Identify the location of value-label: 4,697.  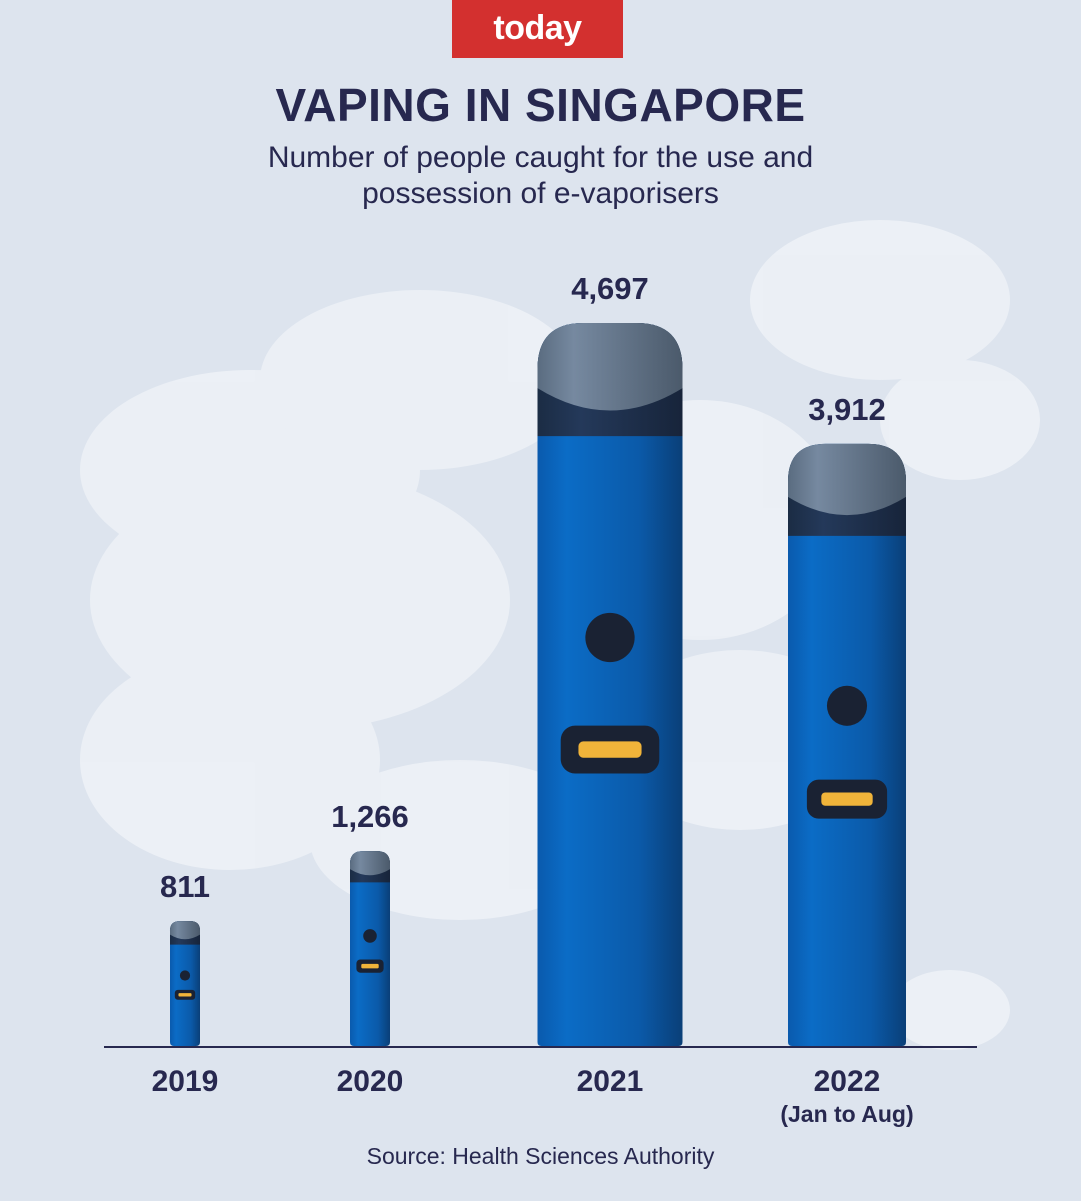
(610, 288).